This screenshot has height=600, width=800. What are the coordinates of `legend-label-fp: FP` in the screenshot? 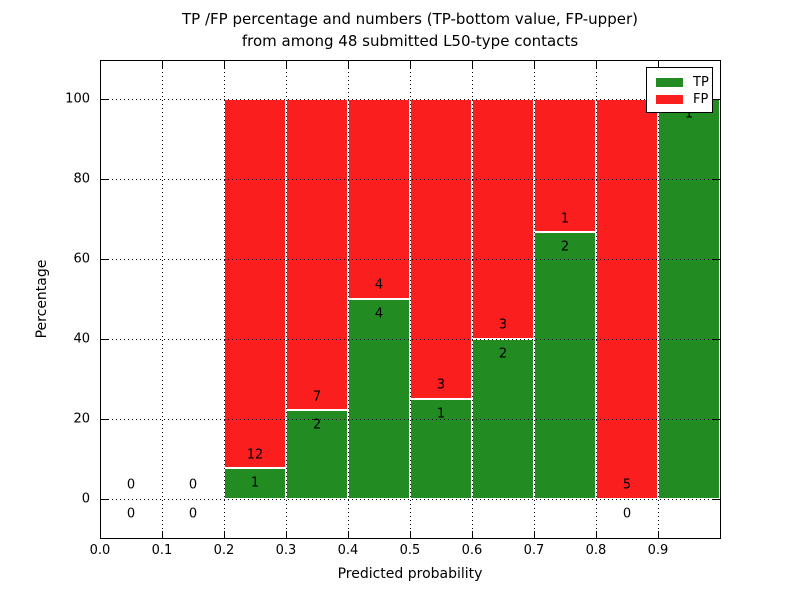 It's located at (701, 99).